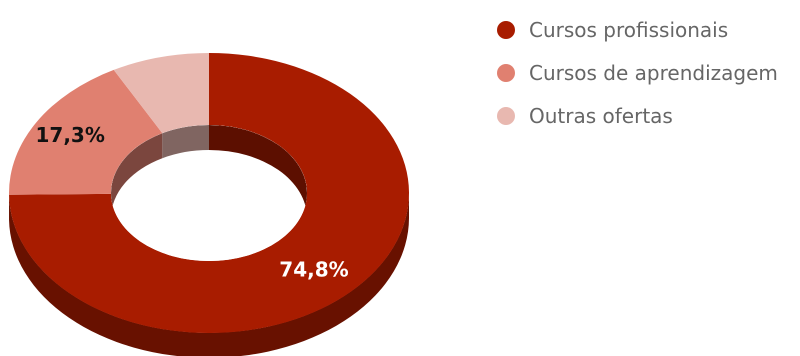  What do you see at coordinates (629, 29) in the screenshot?
I see `legend-label: Cursos profissionais` at bounding box center [629, 29].